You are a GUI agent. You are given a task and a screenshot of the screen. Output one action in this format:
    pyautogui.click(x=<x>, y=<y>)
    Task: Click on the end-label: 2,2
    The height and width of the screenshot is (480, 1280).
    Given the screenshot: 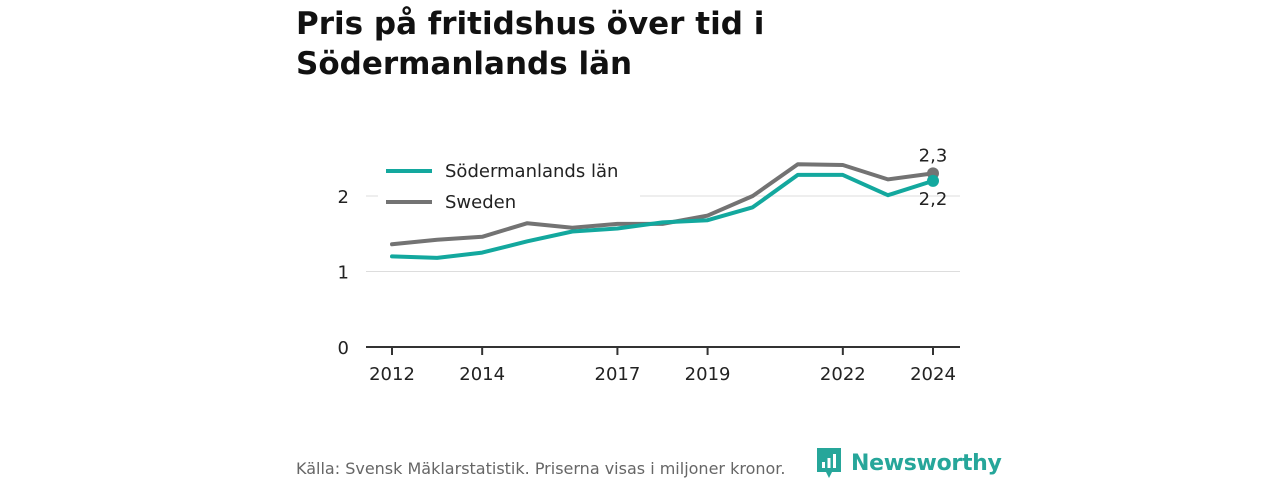 What is the action you would take?
    pyautogui.click(x=933, y=199)
    